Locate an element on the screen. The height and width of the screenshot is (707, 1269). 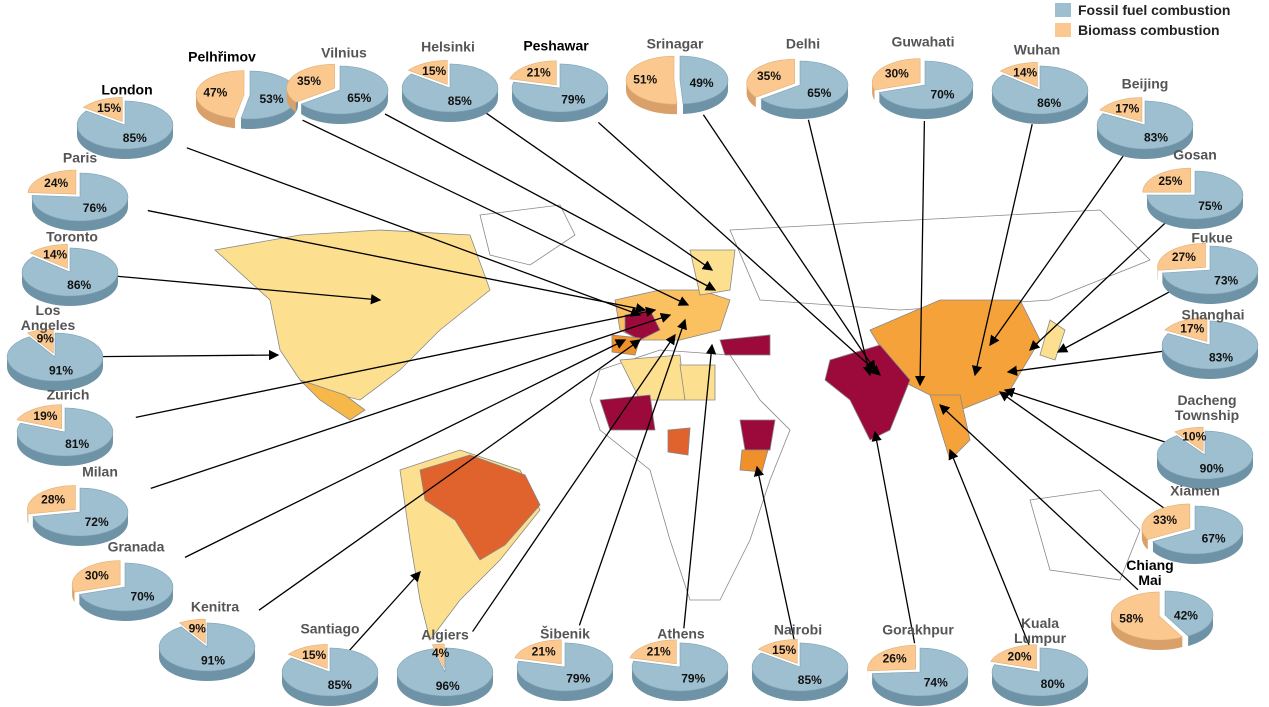
city-label: Vilnius is located at coordinates (344, 52).